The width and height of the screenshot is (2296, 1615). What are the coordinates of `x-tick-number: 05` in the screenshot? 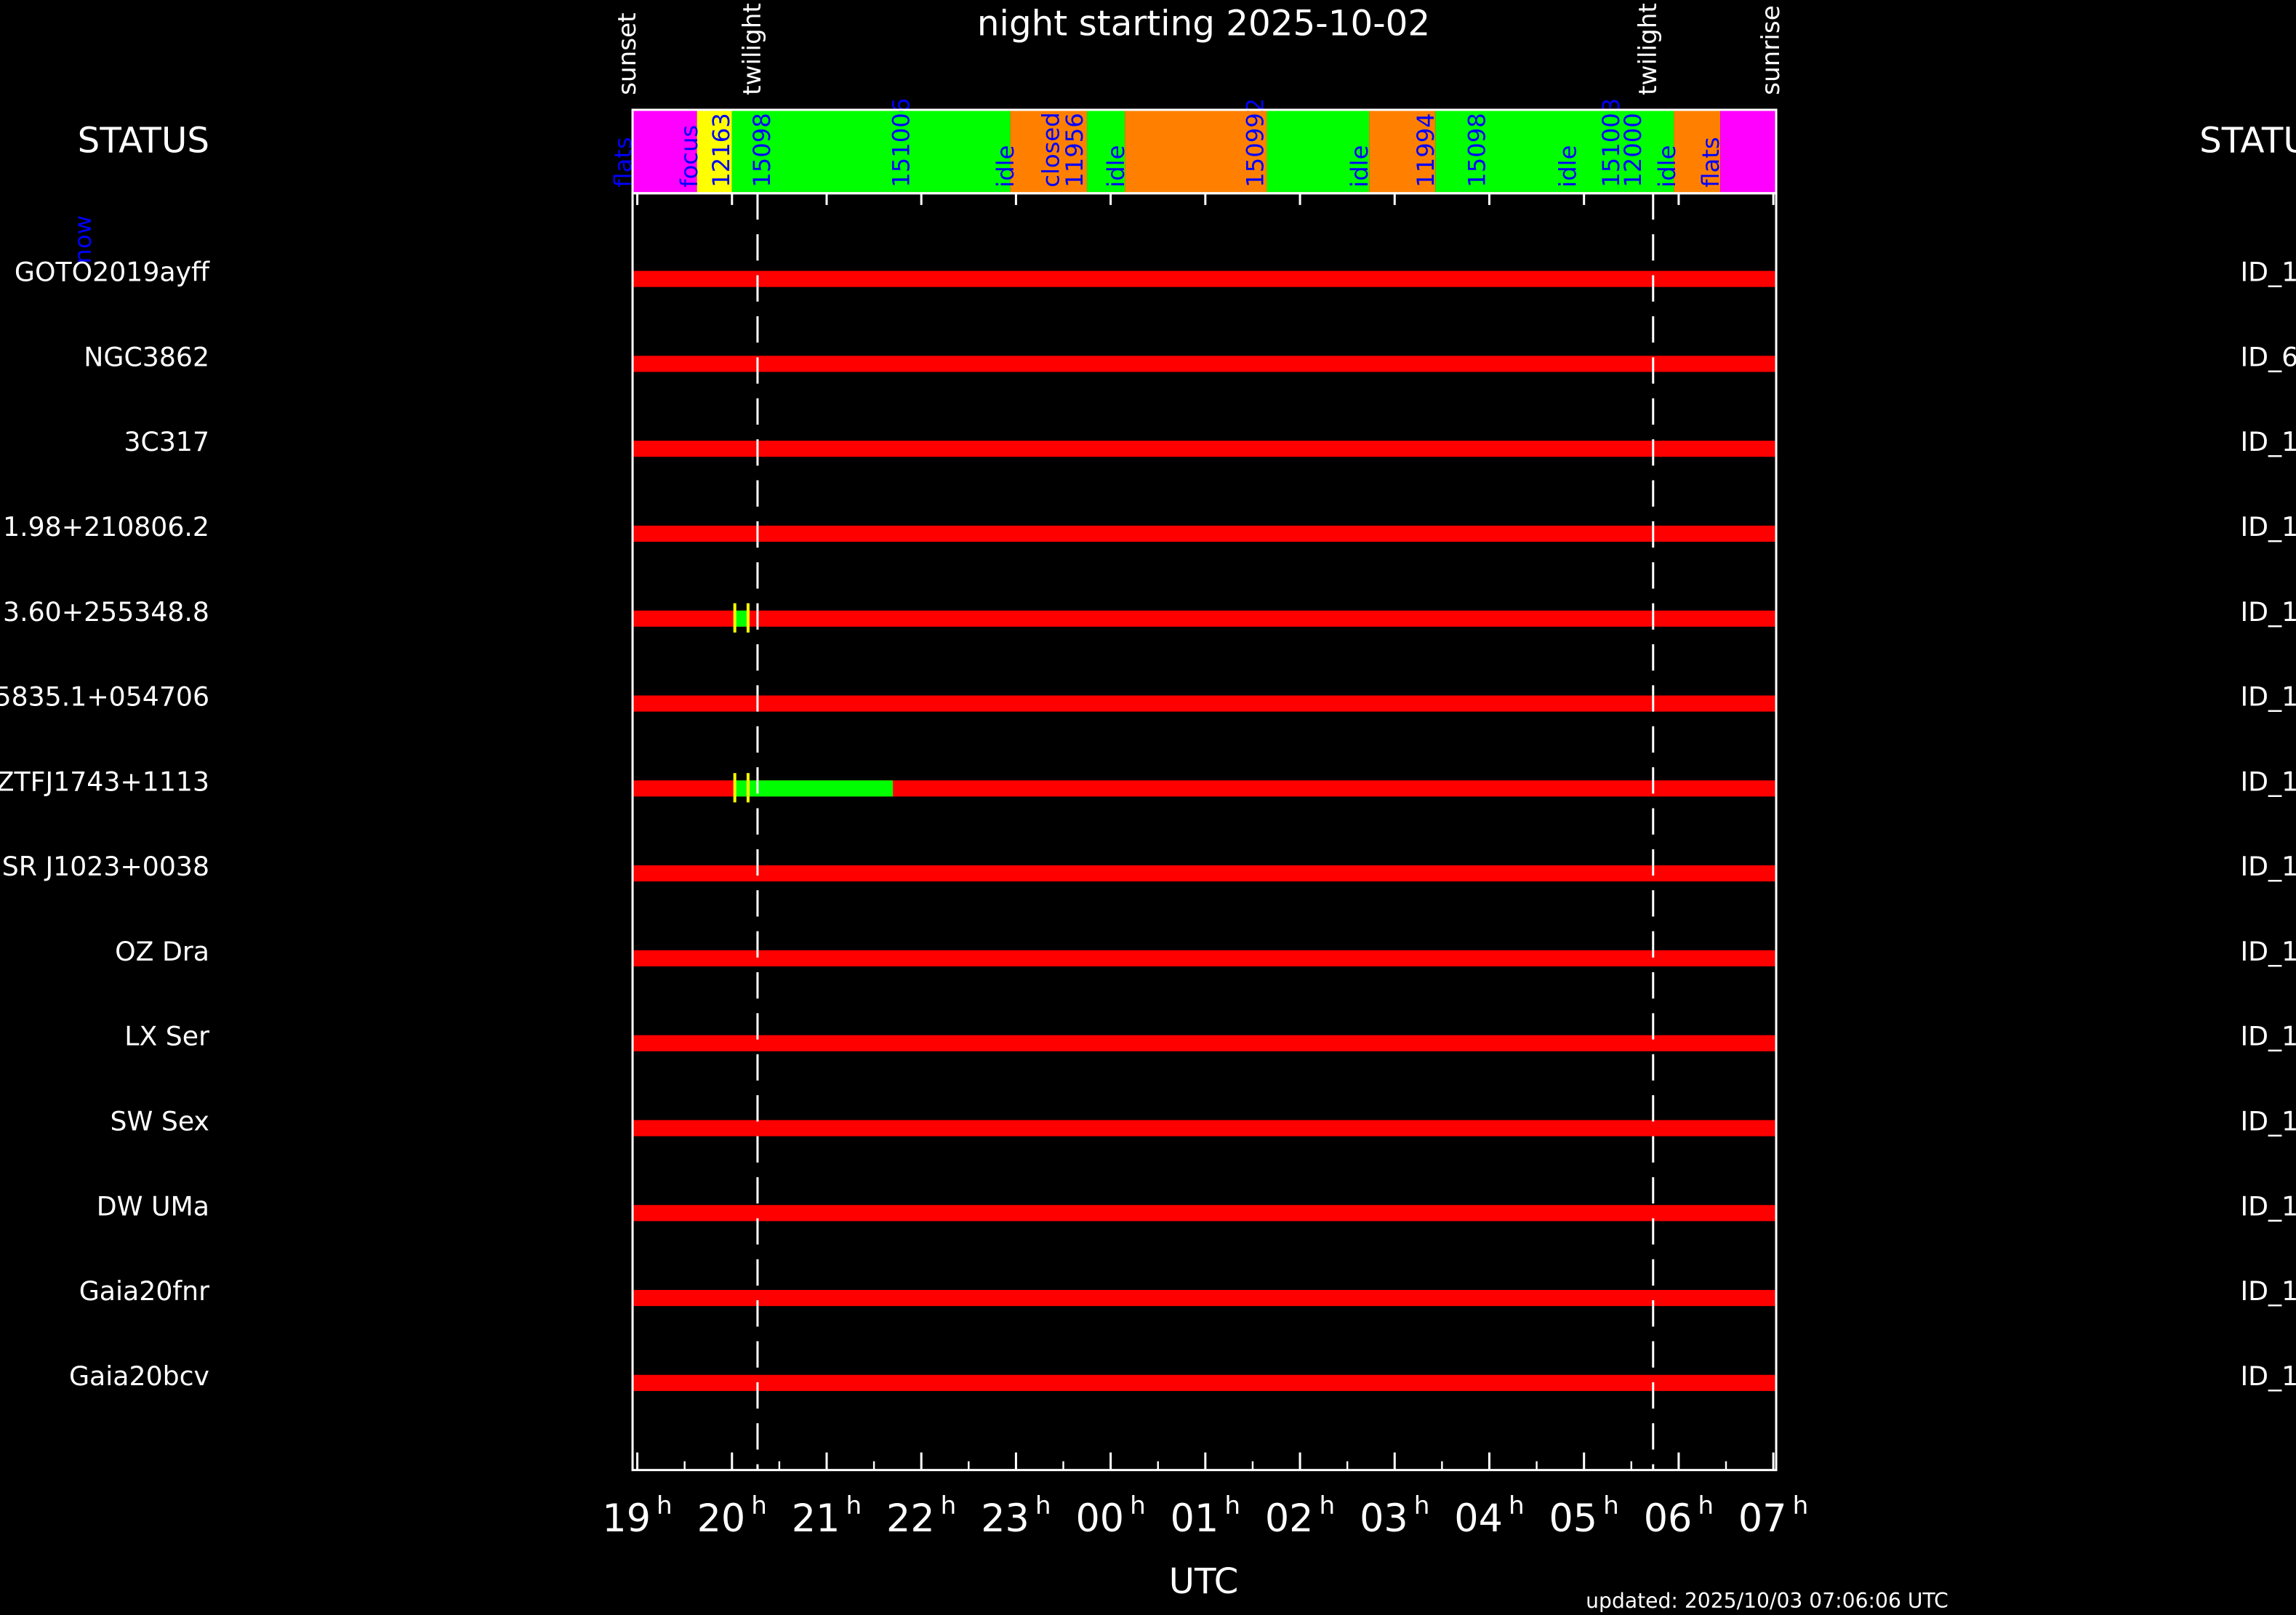 It's located at (1573, 1518).